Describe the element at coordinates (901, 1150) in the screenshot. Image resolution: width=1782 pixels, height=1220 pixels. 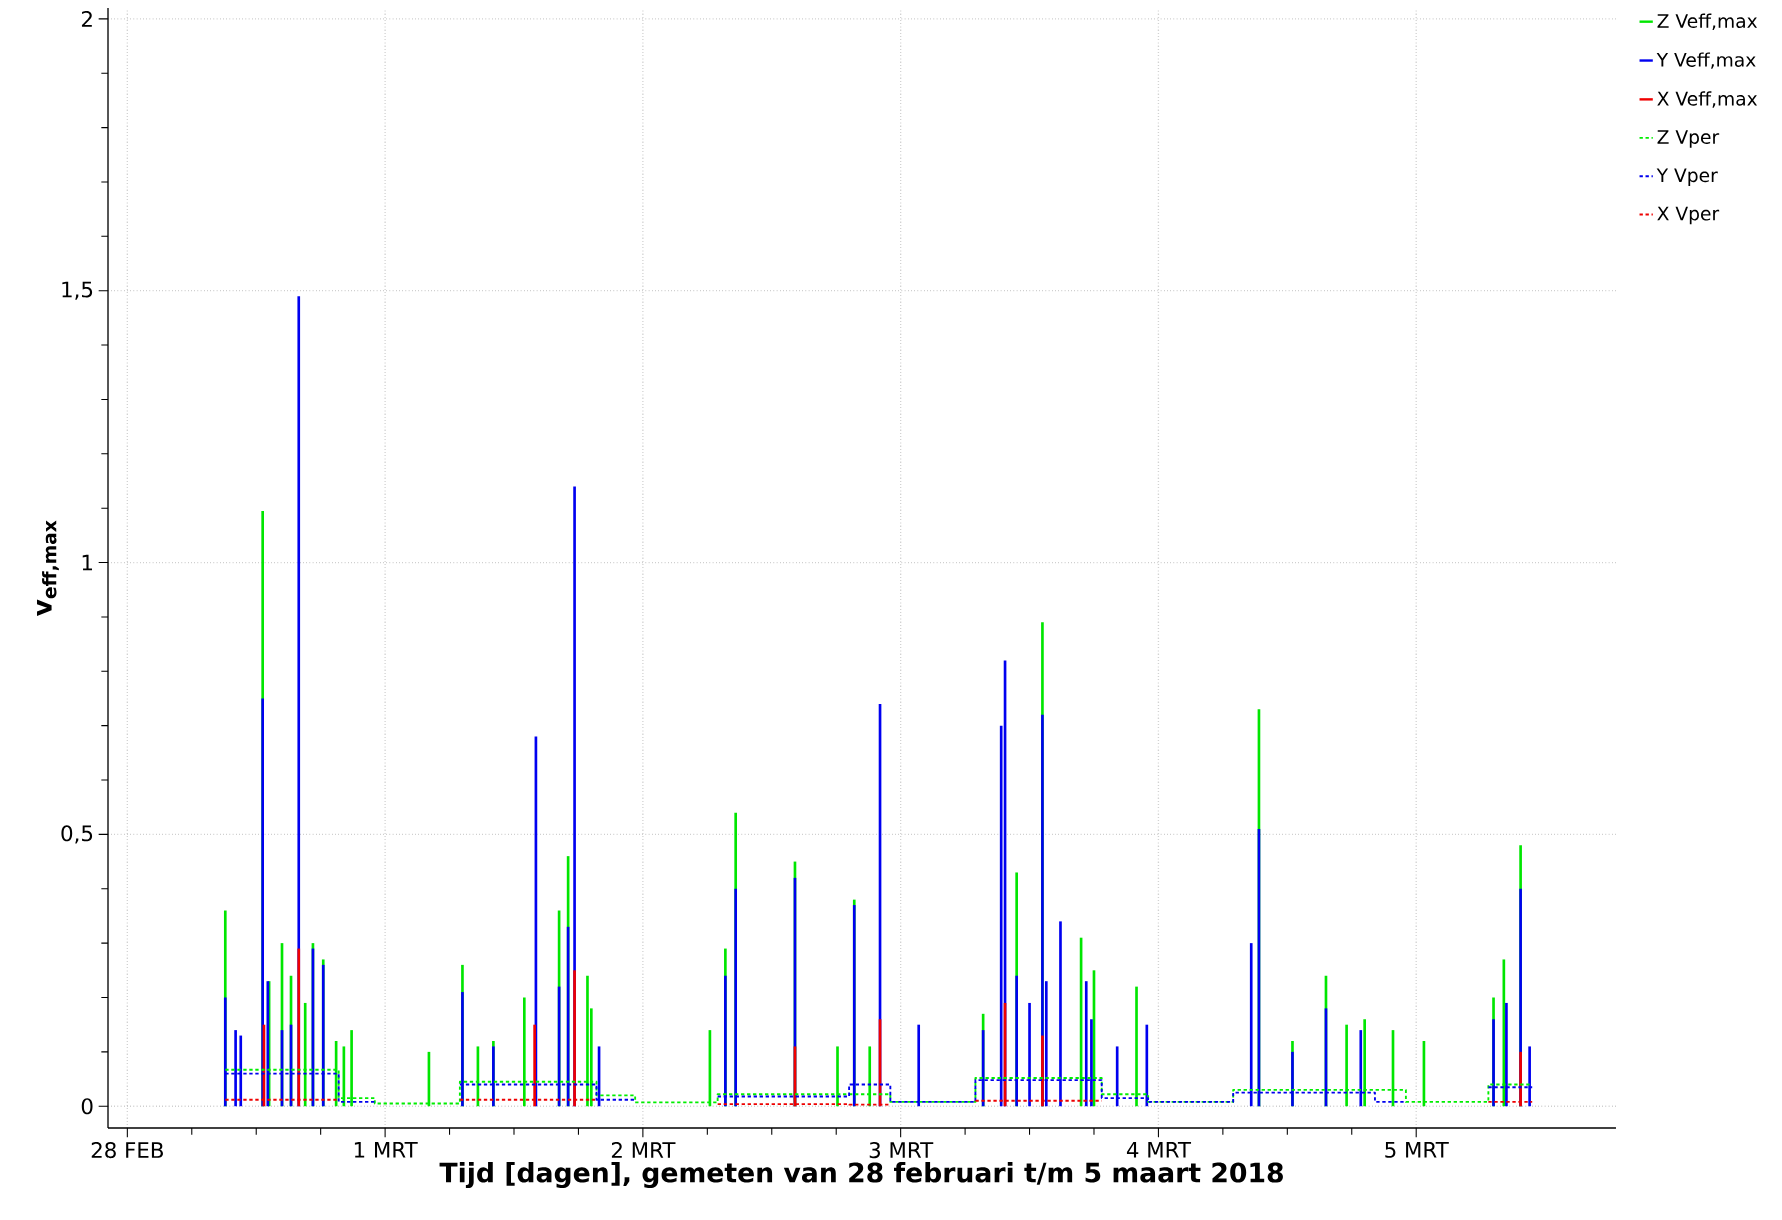
I see `x-tick-label: 3 MRT` at that location.